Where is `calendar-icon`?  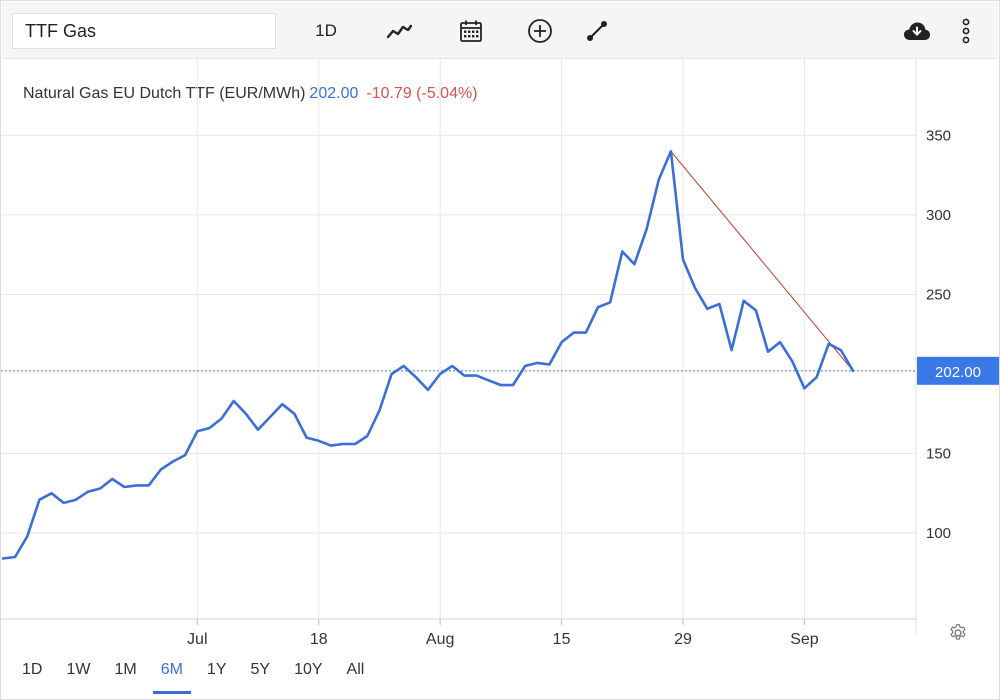
calendar-icon is located at coordinates (471, 31).